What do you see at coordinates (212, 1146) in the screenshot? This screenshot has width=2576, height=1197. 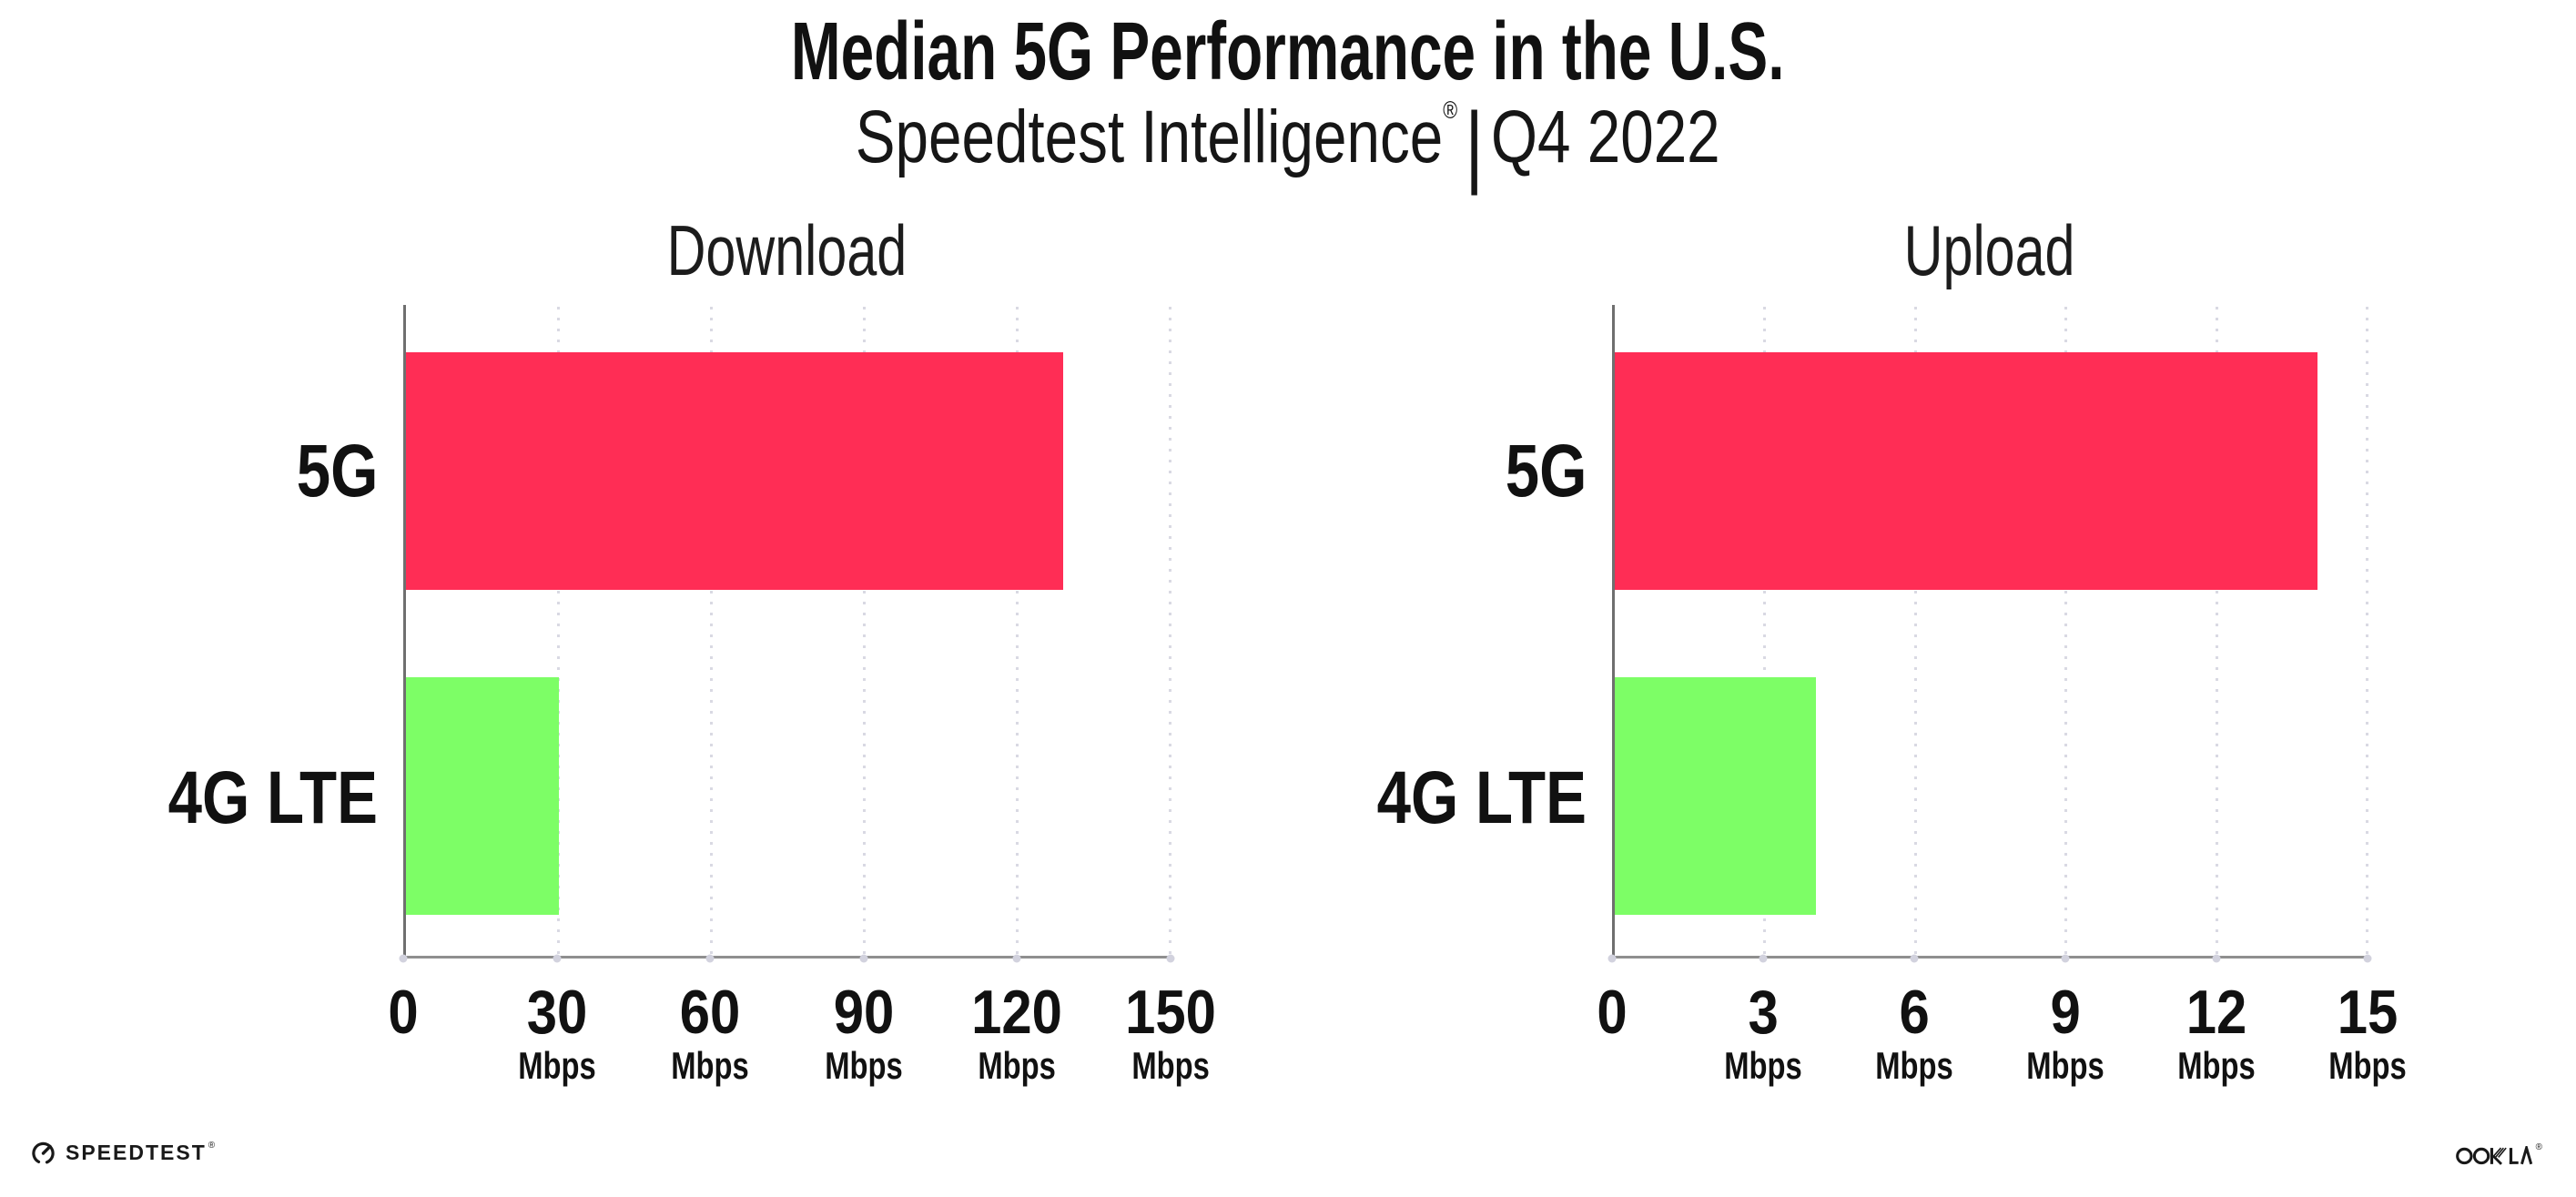 I see `speedtest-registered-mark: ®` at bounding box center [212, 1146].